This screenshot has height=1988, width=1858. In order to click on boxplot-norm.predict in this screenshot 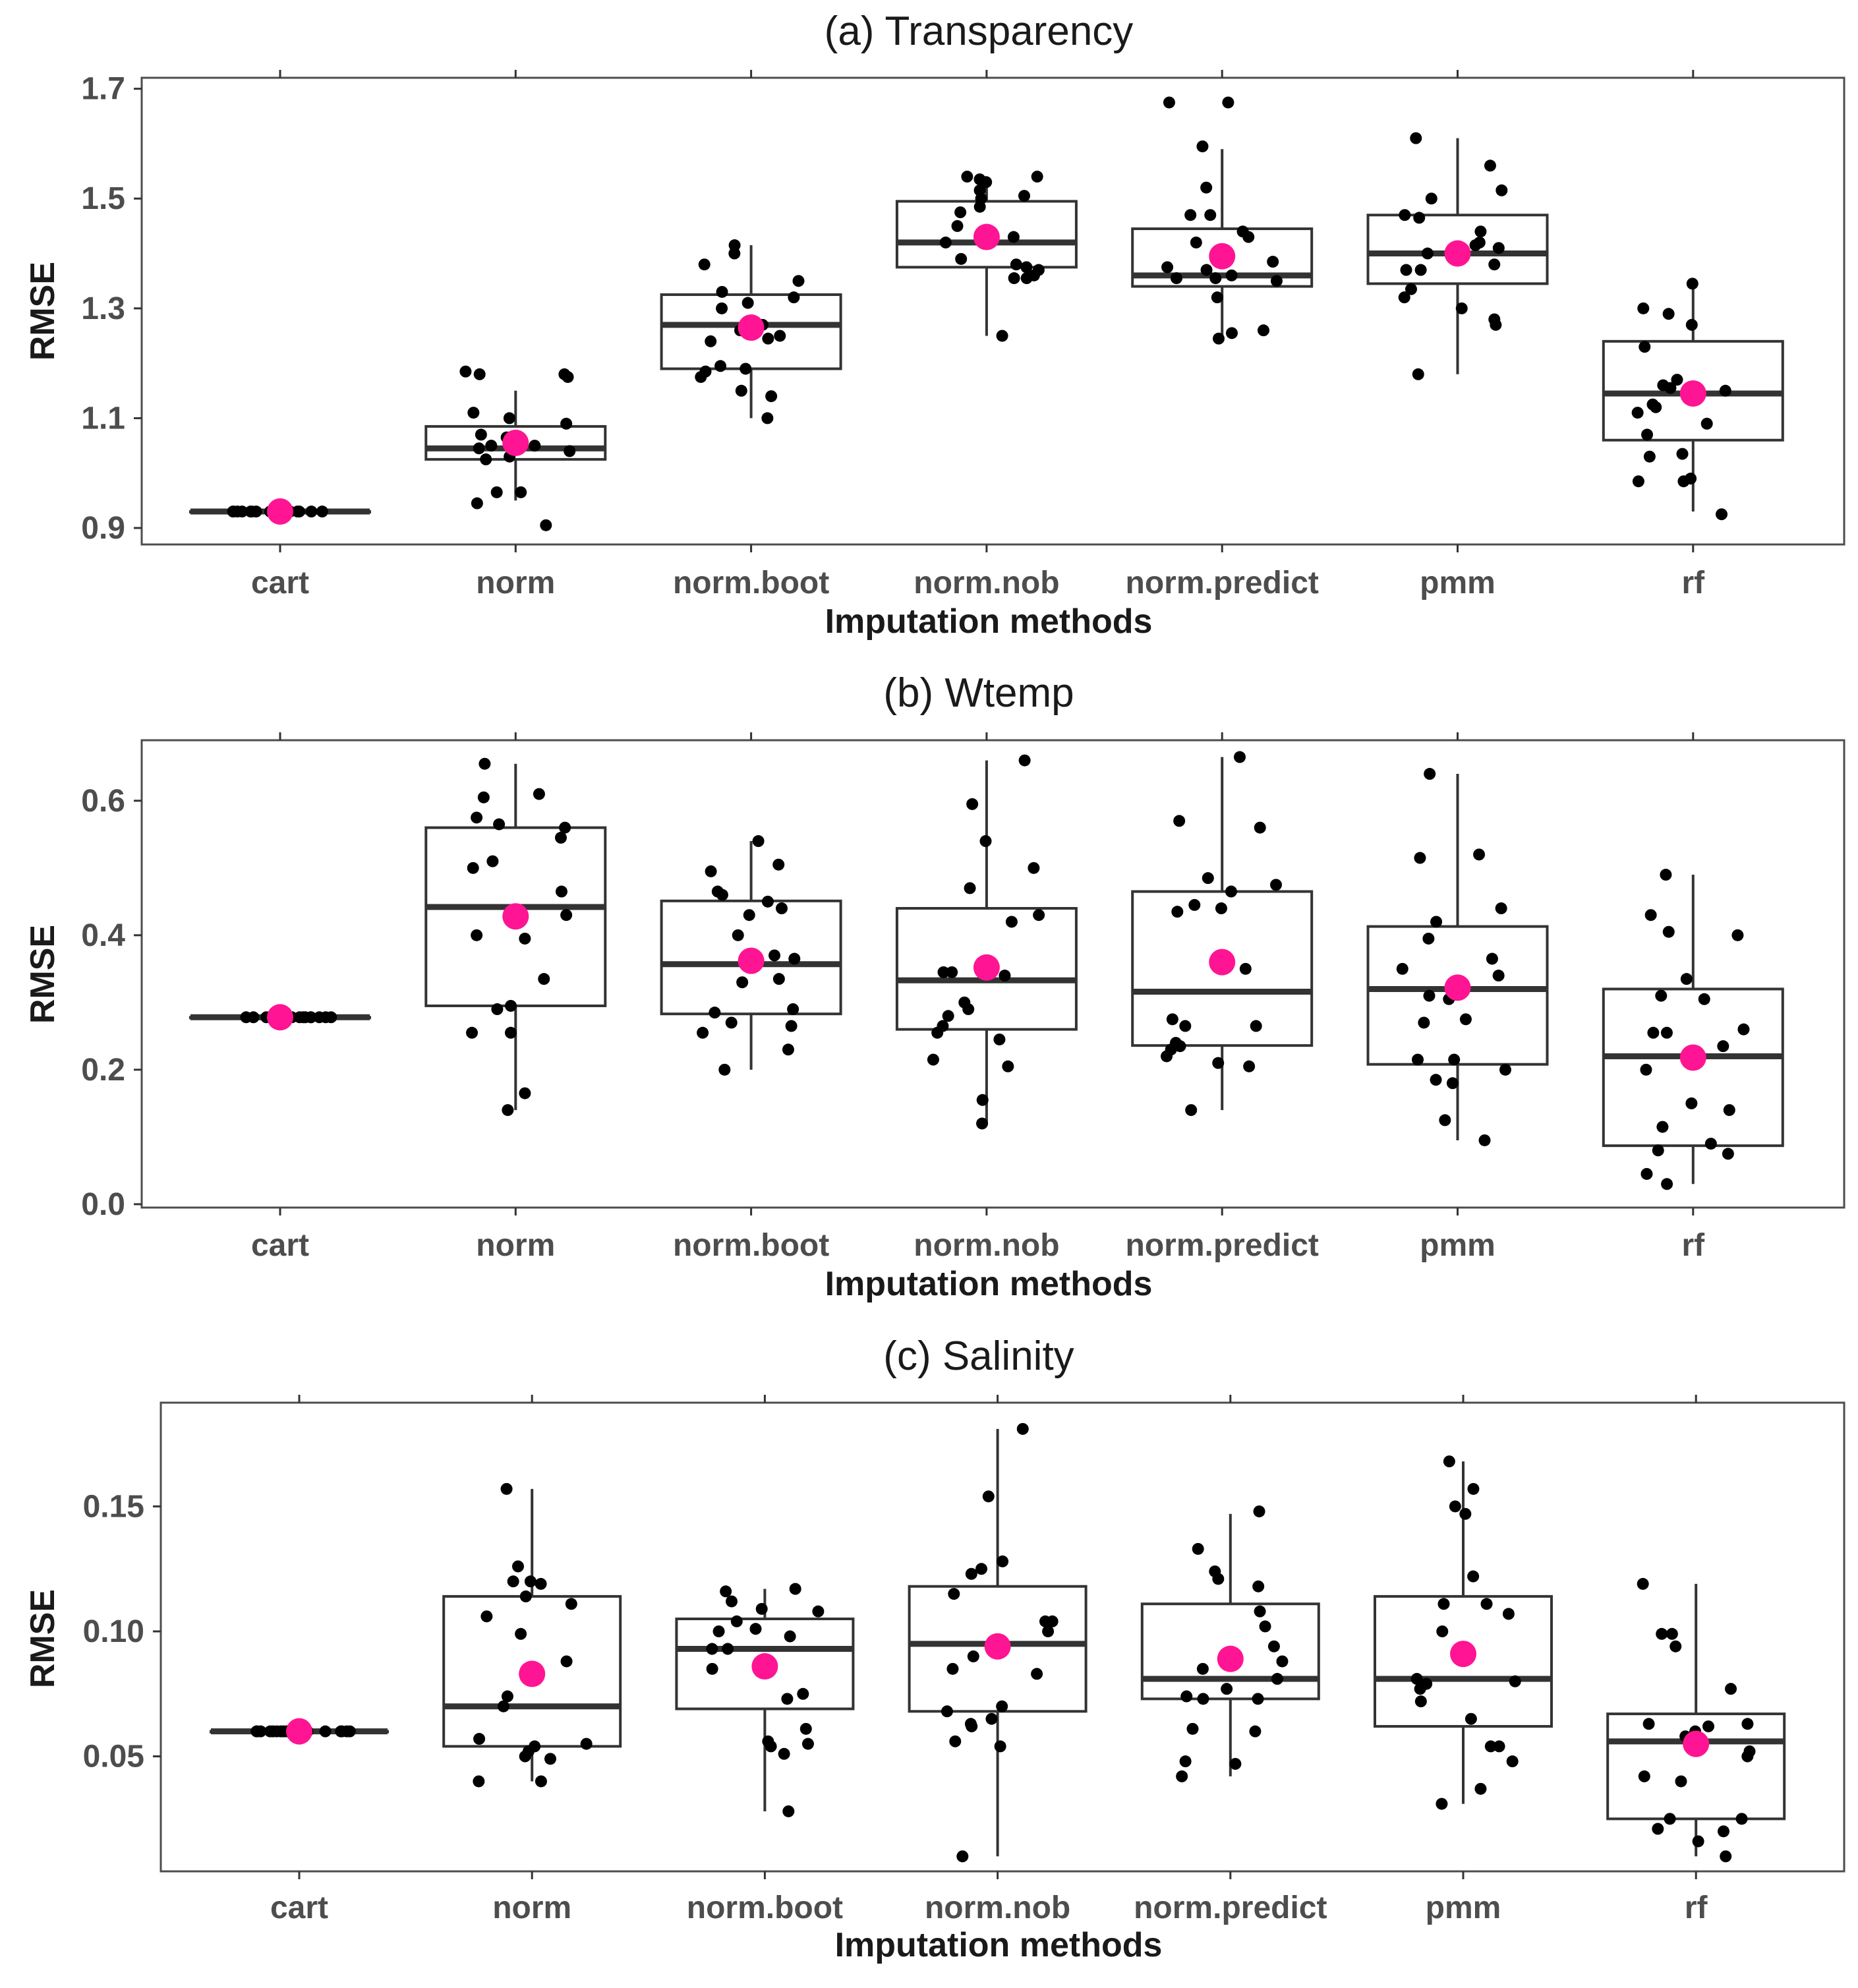, I will do `click(1230, 1644)`.